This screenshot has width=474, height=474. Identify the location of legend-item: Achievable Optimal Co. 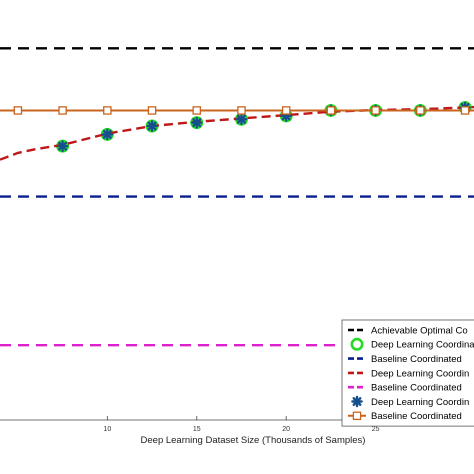
(408, 330).